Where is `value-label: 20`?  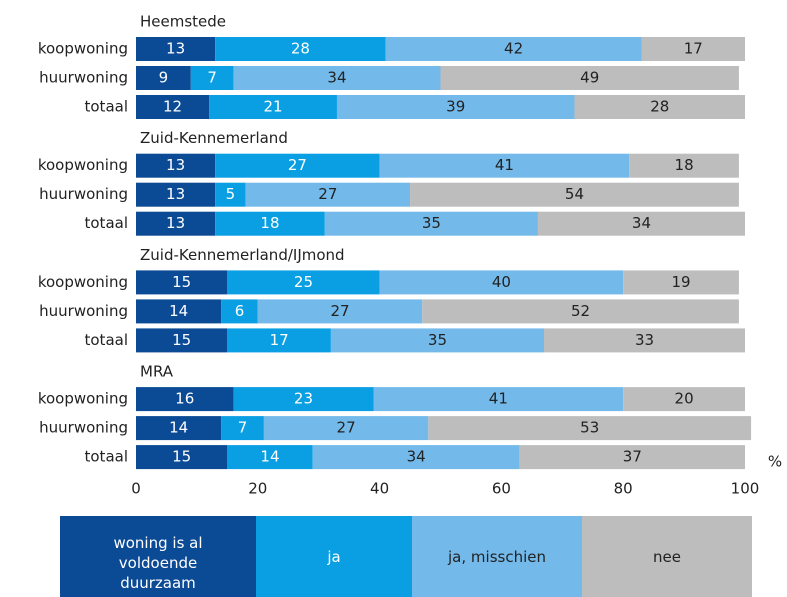 value-label: 20 is located at coordinates (684, 399).